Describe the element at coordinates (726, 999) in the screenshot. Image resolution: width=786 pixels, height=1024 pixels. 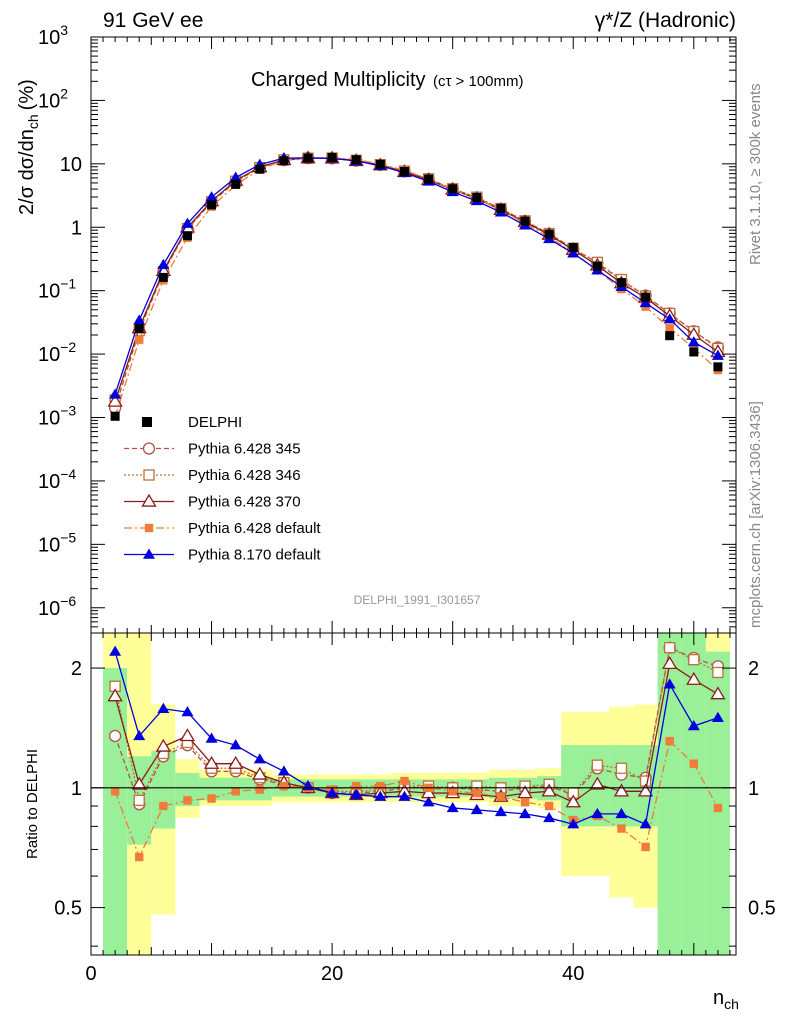
I see `x-axis-label: nch` at that location.